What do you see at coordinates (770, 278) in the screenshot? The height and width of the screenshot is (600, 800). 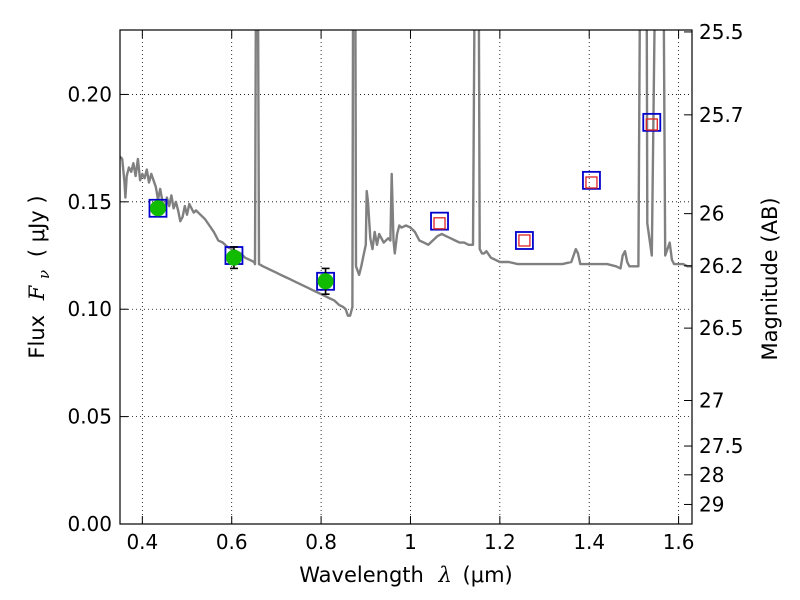 I see `y2-axis-label: Magnitude (AB)` at bounding box center [770, 278].